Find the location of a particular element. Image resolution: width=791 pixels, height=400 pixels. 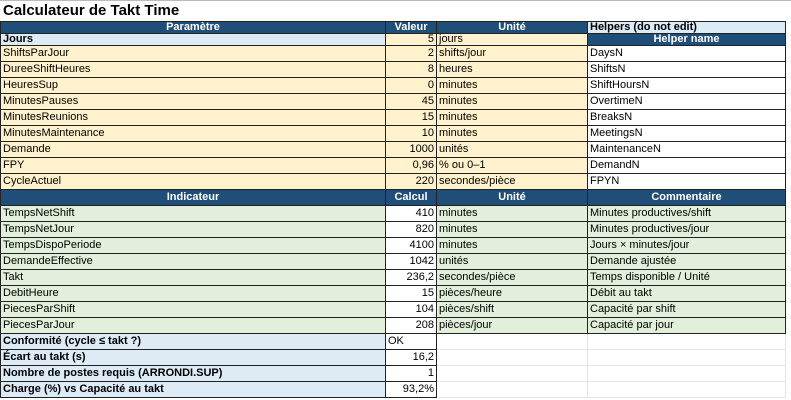

indicator-comment: Débit au takt is located at coordinates (686, 293).